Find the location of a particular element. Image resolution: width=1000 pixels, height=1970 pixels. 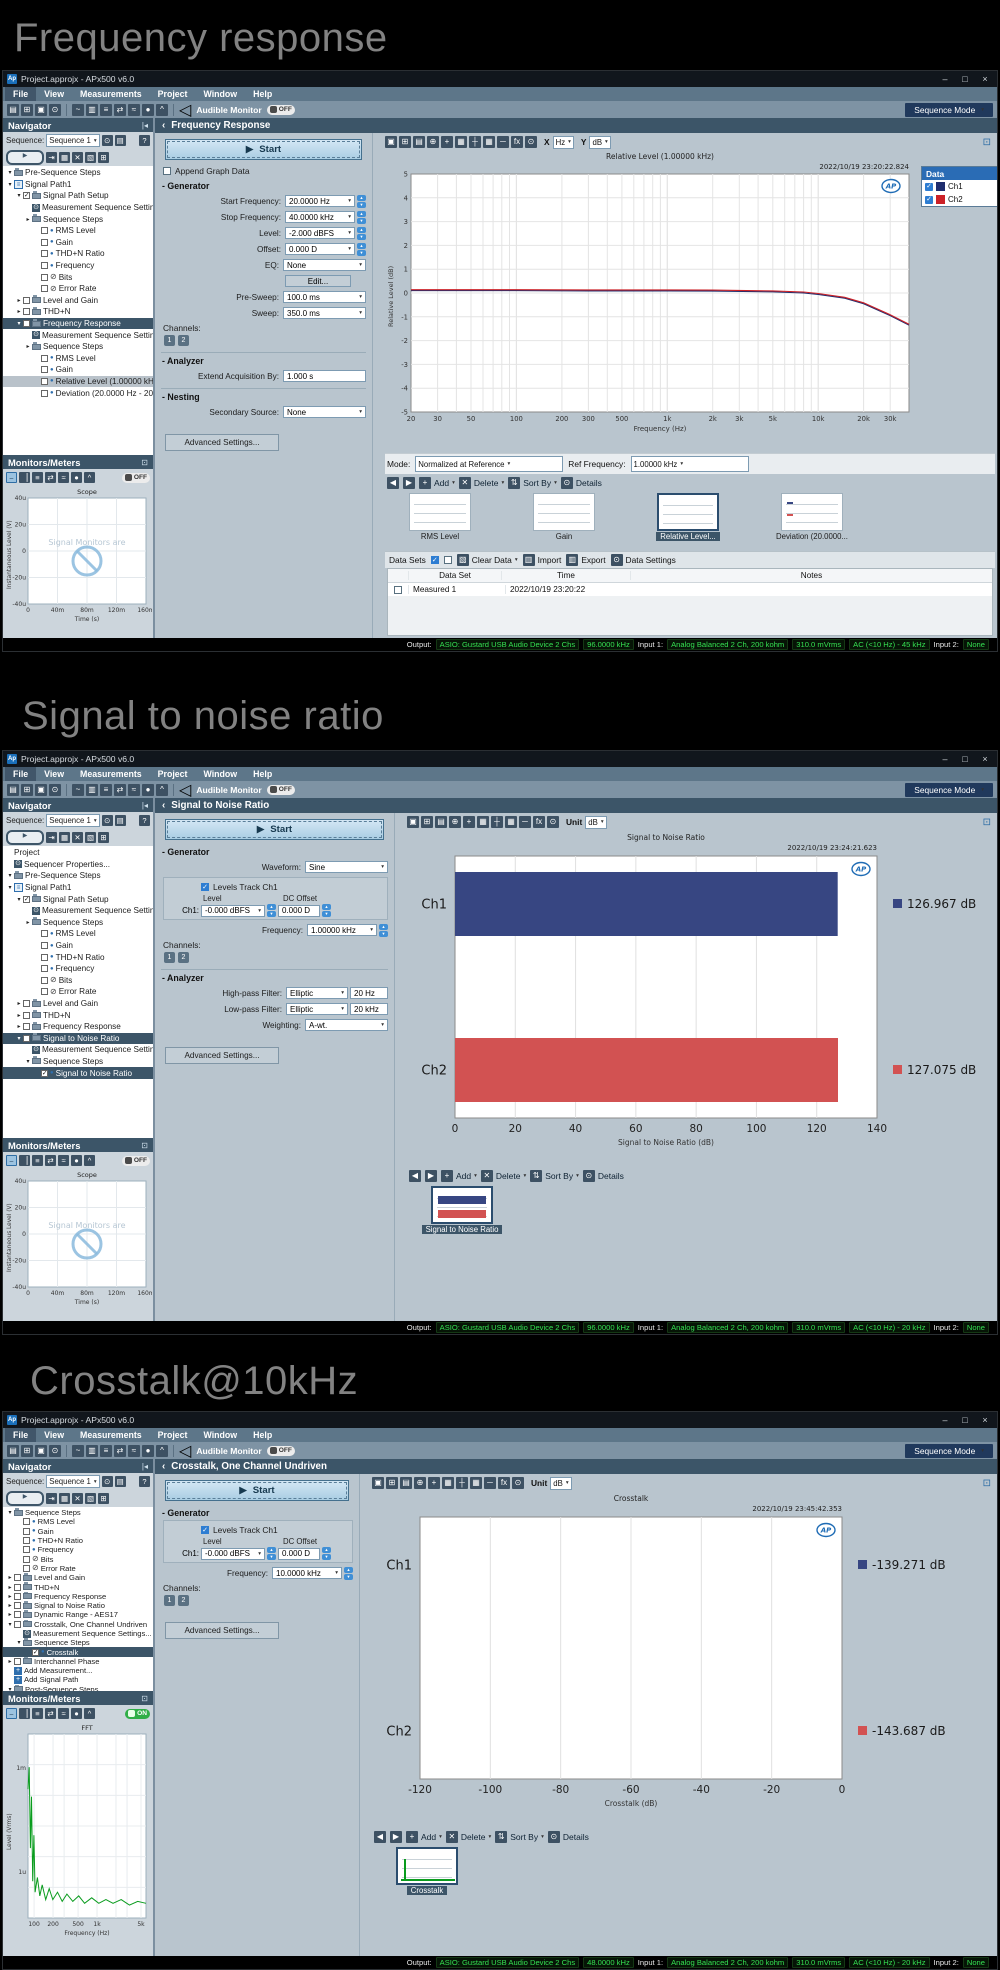

value-box: 350.0 ms ▾ is located at coordinates (324, 313).